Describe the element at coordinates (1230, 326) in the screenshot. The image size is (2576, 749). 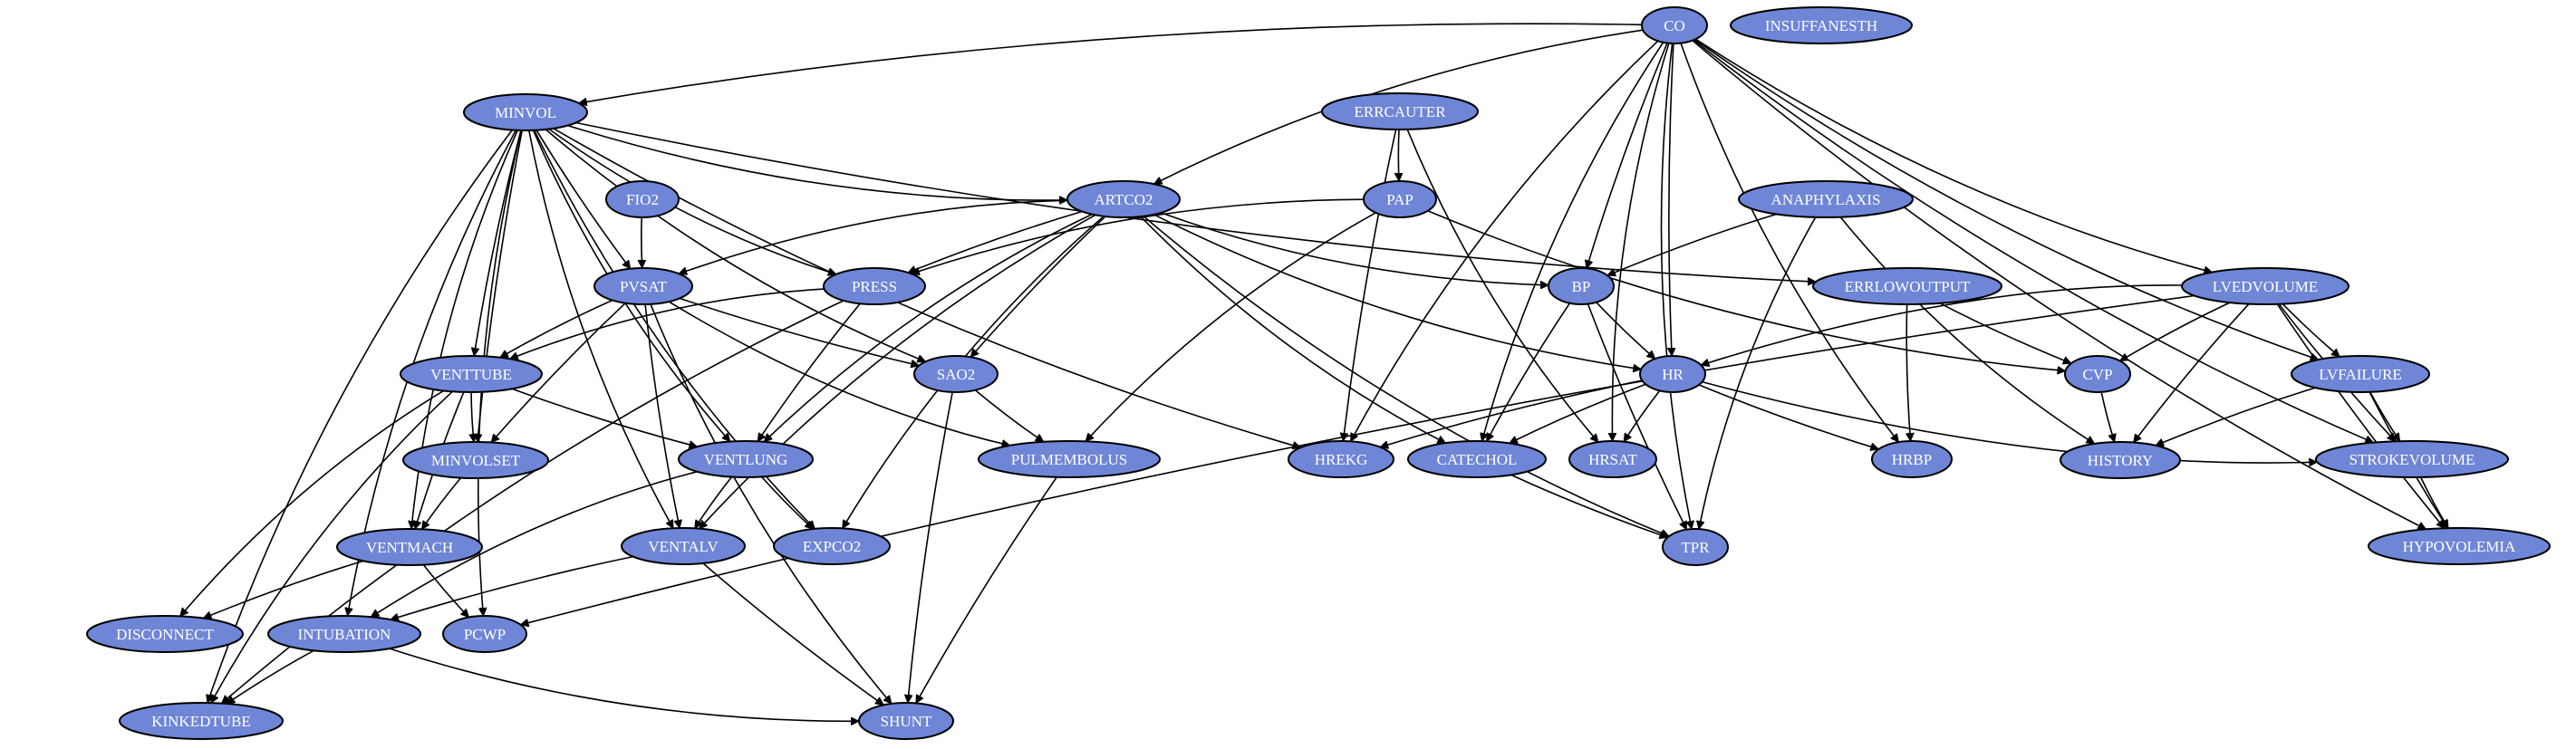
I see `edge-pap-to-pulmembolus` at that location.